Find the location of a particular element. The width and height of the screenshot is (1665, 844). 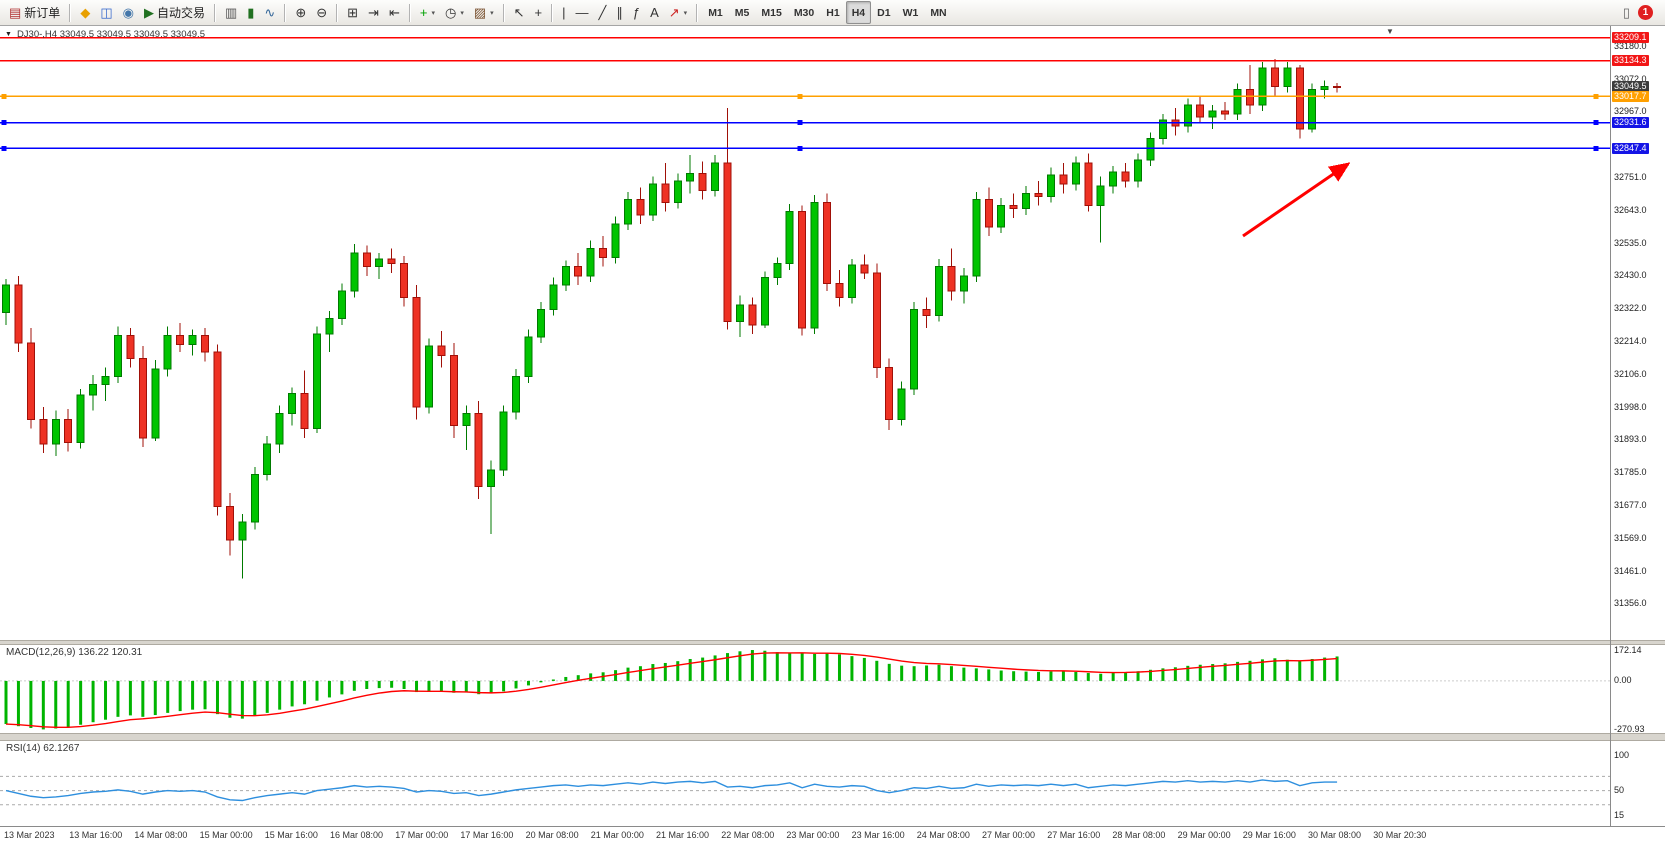

time-label: 15 Mar 16:00 is located at coordinates (291, 835).